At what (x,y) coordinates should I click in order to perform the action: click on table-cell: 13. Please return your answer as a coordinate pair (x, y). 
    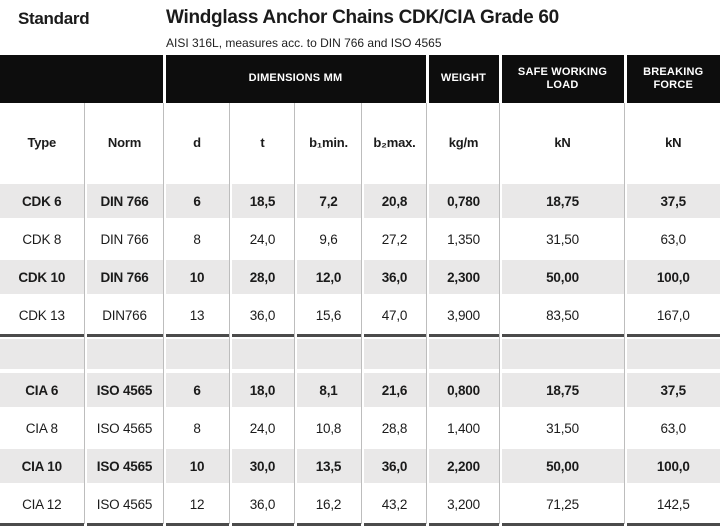
    Looking at the image, I should click on (197, 315).